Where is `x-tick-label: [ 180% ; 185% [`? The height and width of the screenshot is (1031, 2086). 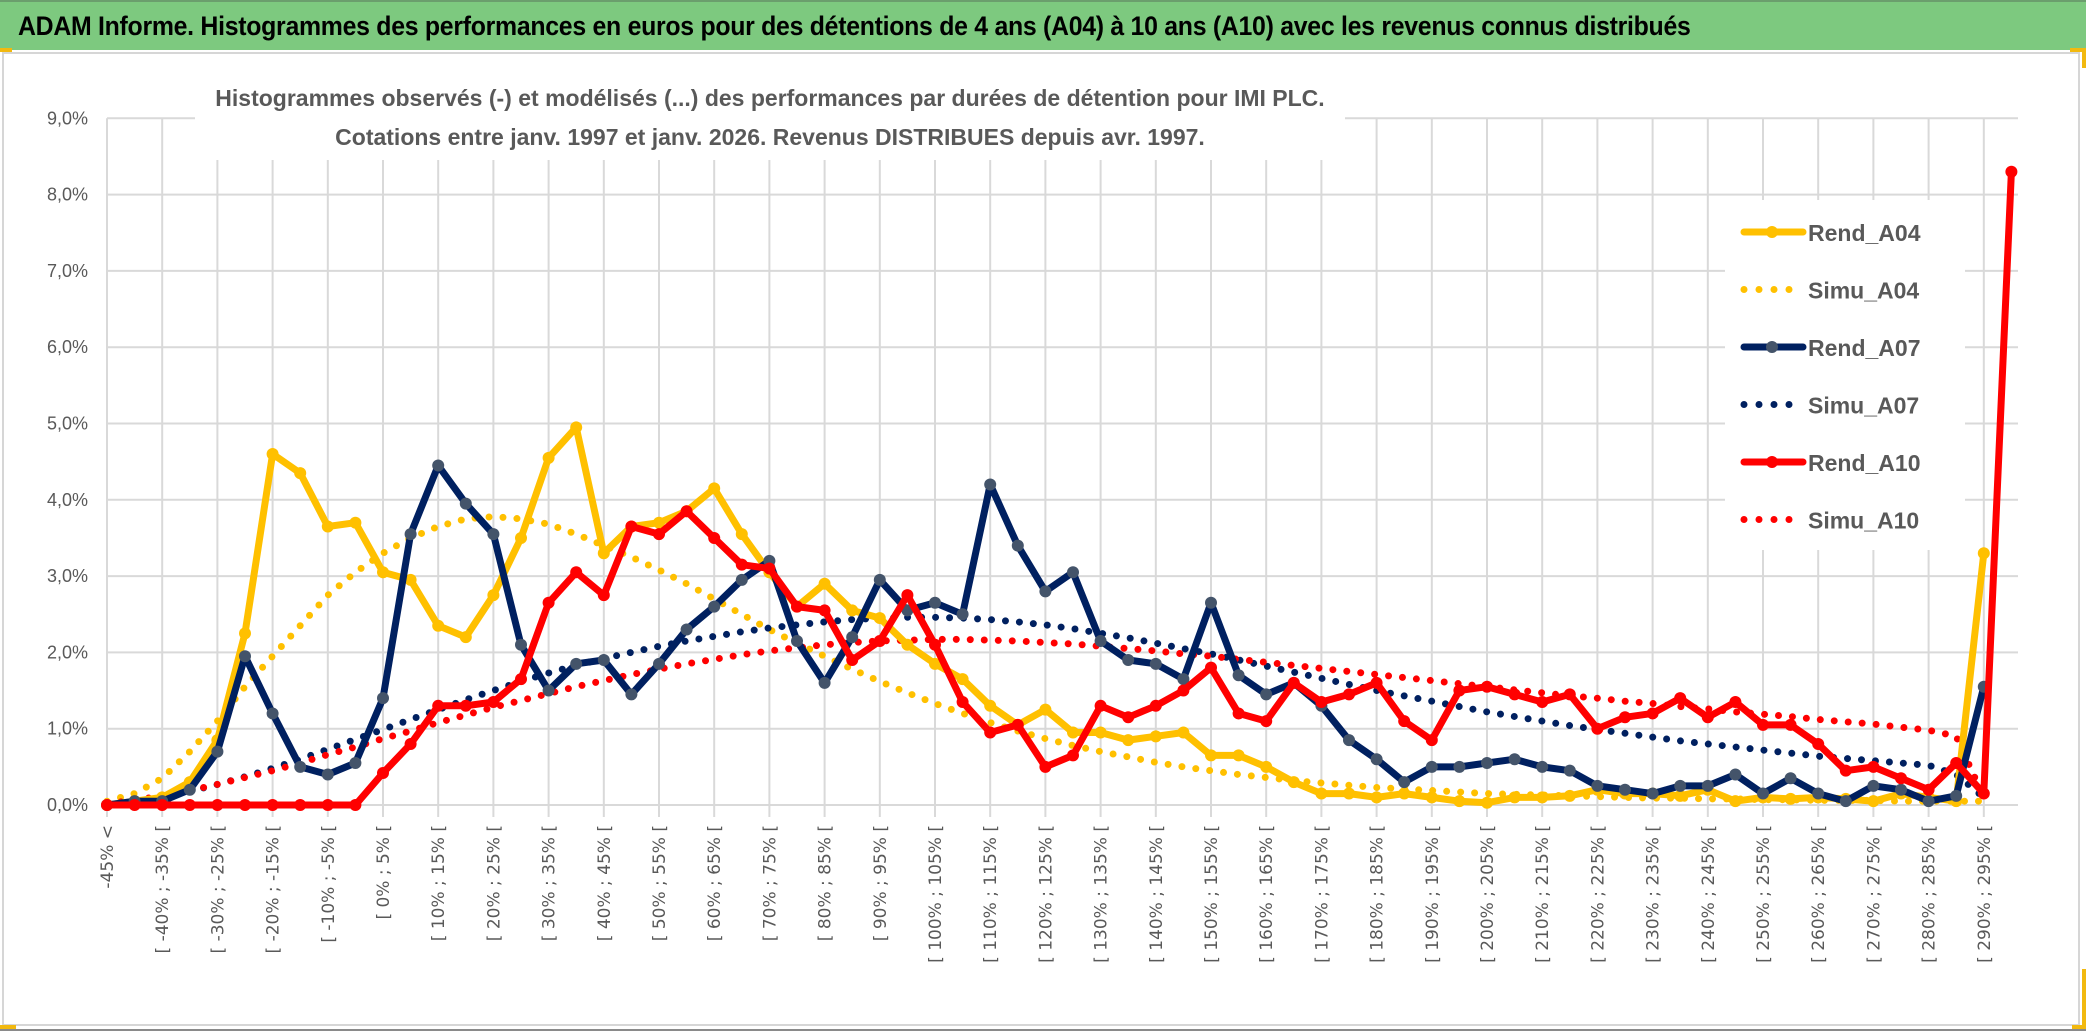
x-tick-label: [ 180% ; 185% [ is located at coordinates (1378, 894).